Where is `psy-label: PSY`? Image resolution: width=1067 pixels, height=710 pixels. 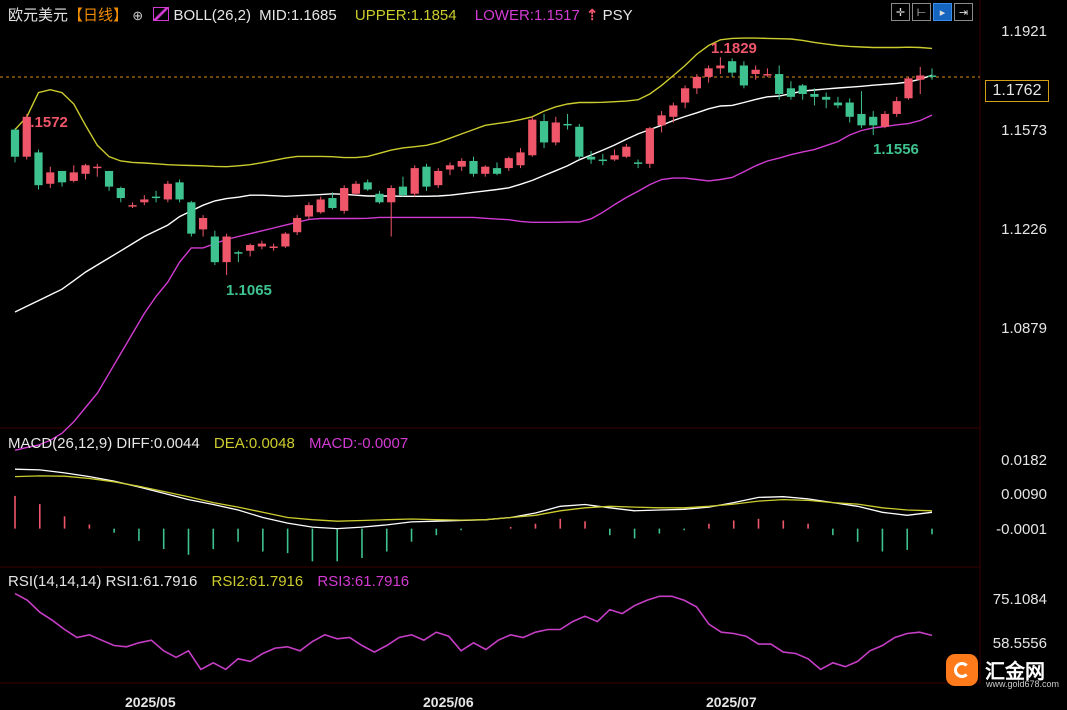 psy-label: PSY is located at coordinates (617, 15).